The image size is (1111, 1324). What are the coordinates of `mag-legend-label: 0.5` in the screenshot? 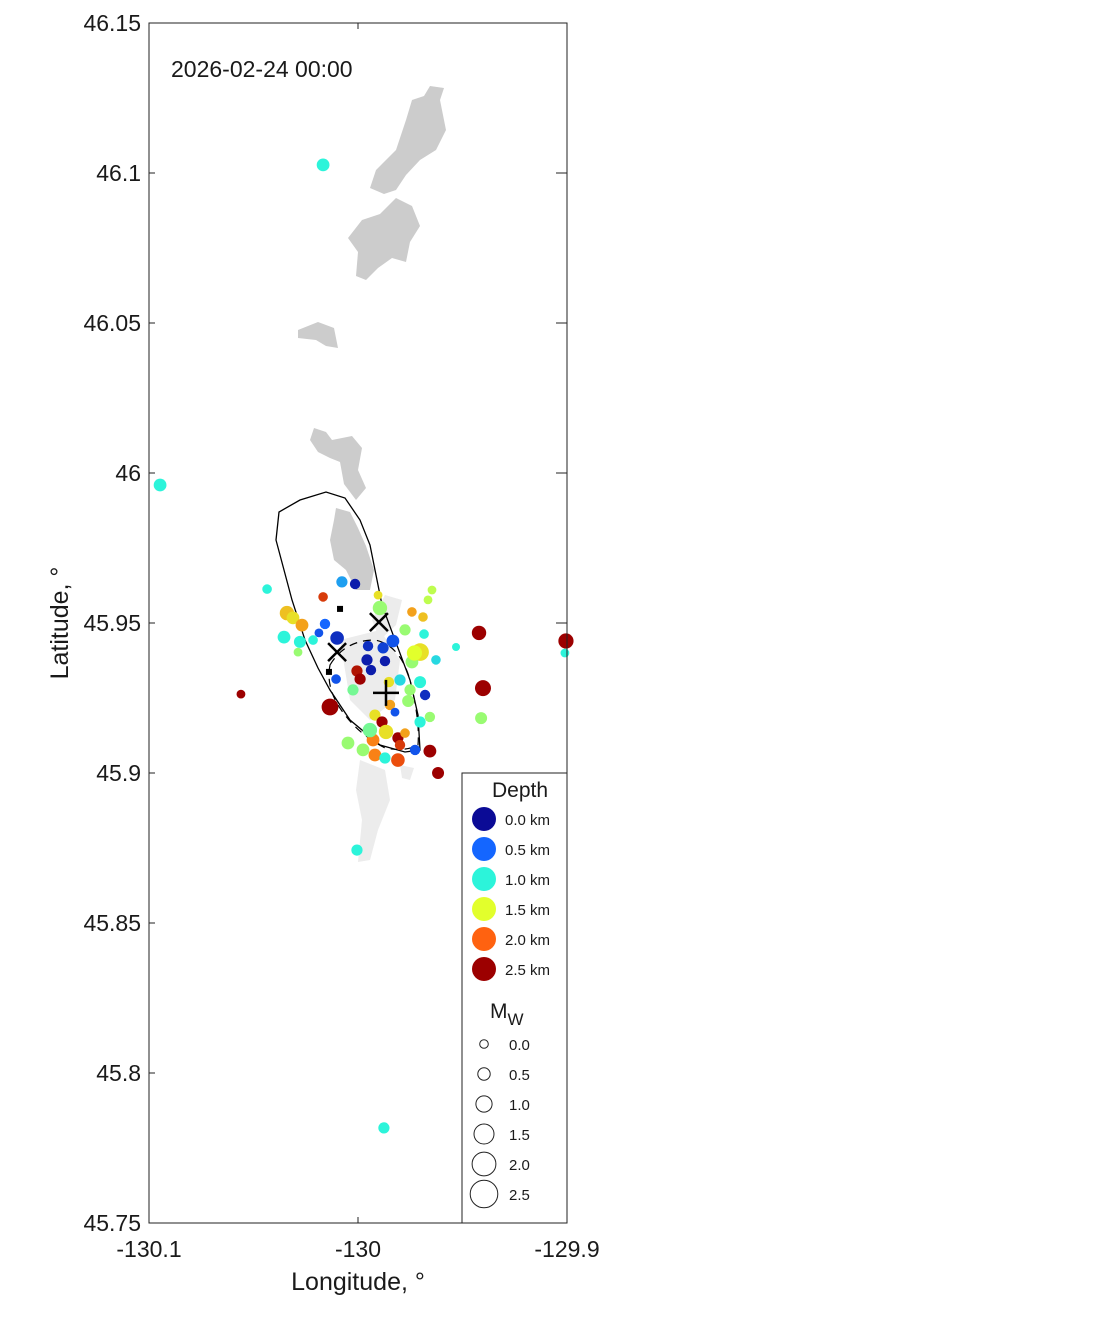 It's located at (519, 1075).